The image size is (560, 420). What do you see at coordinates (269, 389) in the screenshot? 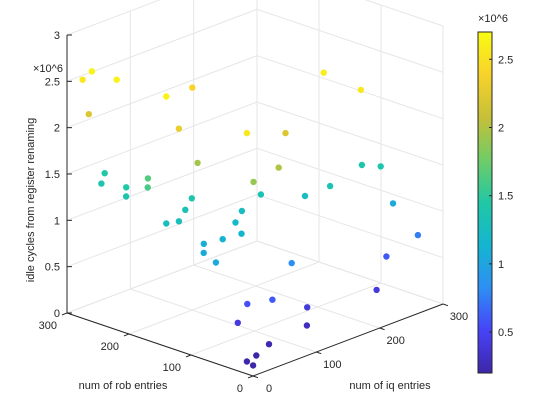
I see `x-tick-label: 0` at bounding box center [269, 389].